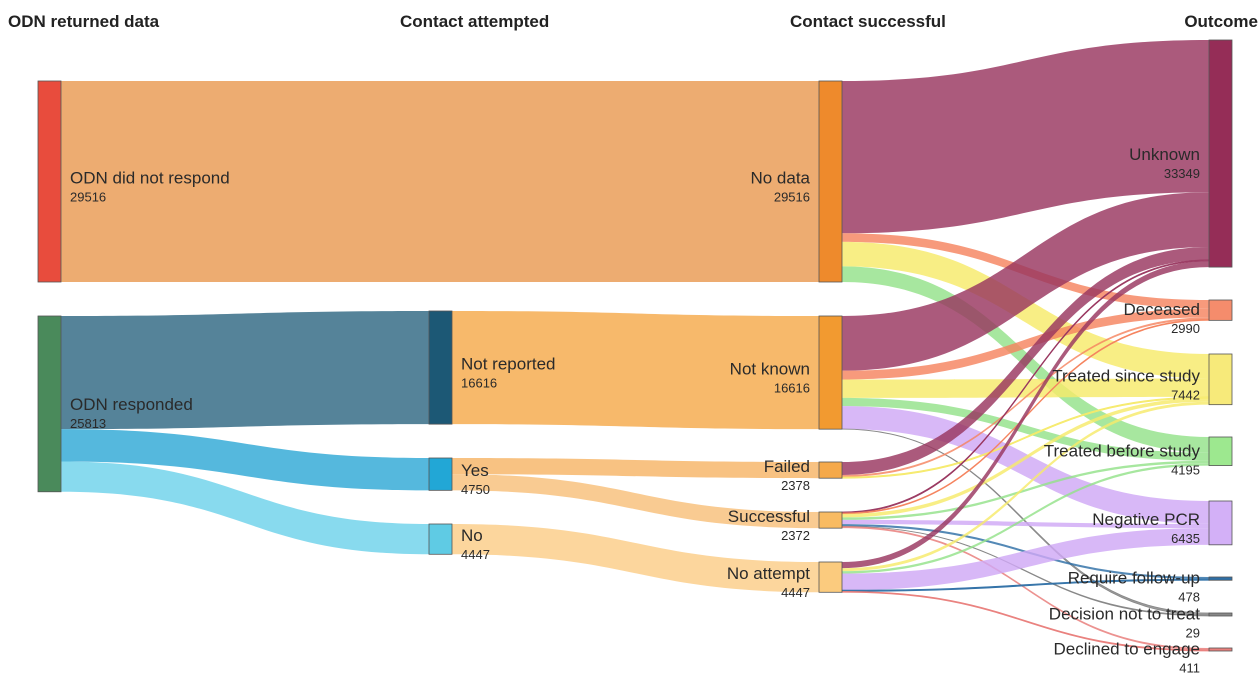 Image resolution: width=1260 pixels, height=690 pixels. I want to click on sankey-link-failed-to-unknown, so click(1025, 360).